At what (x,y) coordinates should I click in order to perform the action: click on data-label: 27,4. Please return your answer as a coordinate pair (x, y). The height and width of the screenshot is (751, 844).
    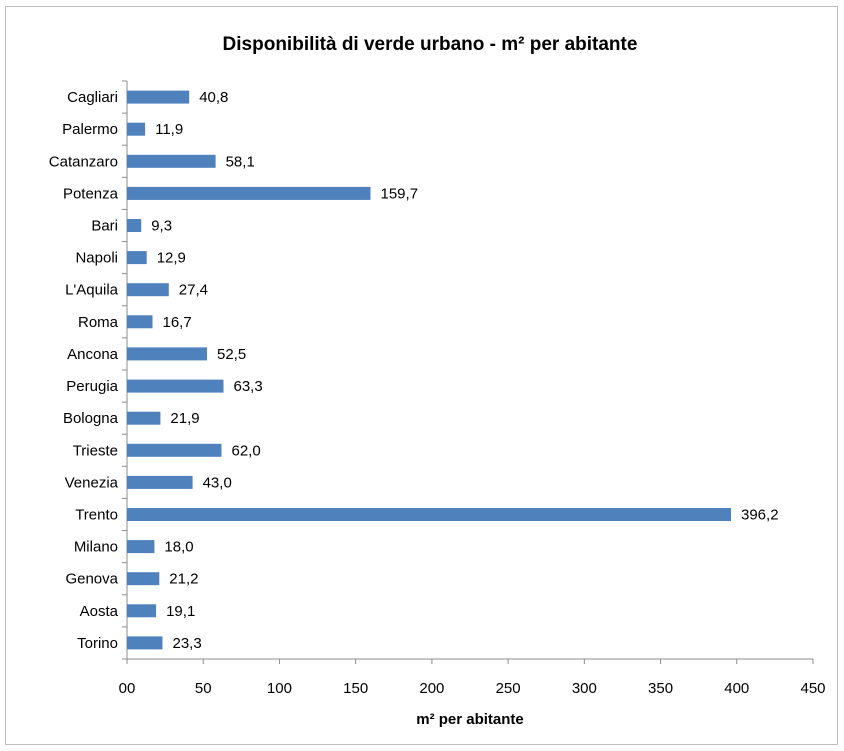
    Looking at the image, I should click on (193, 290).